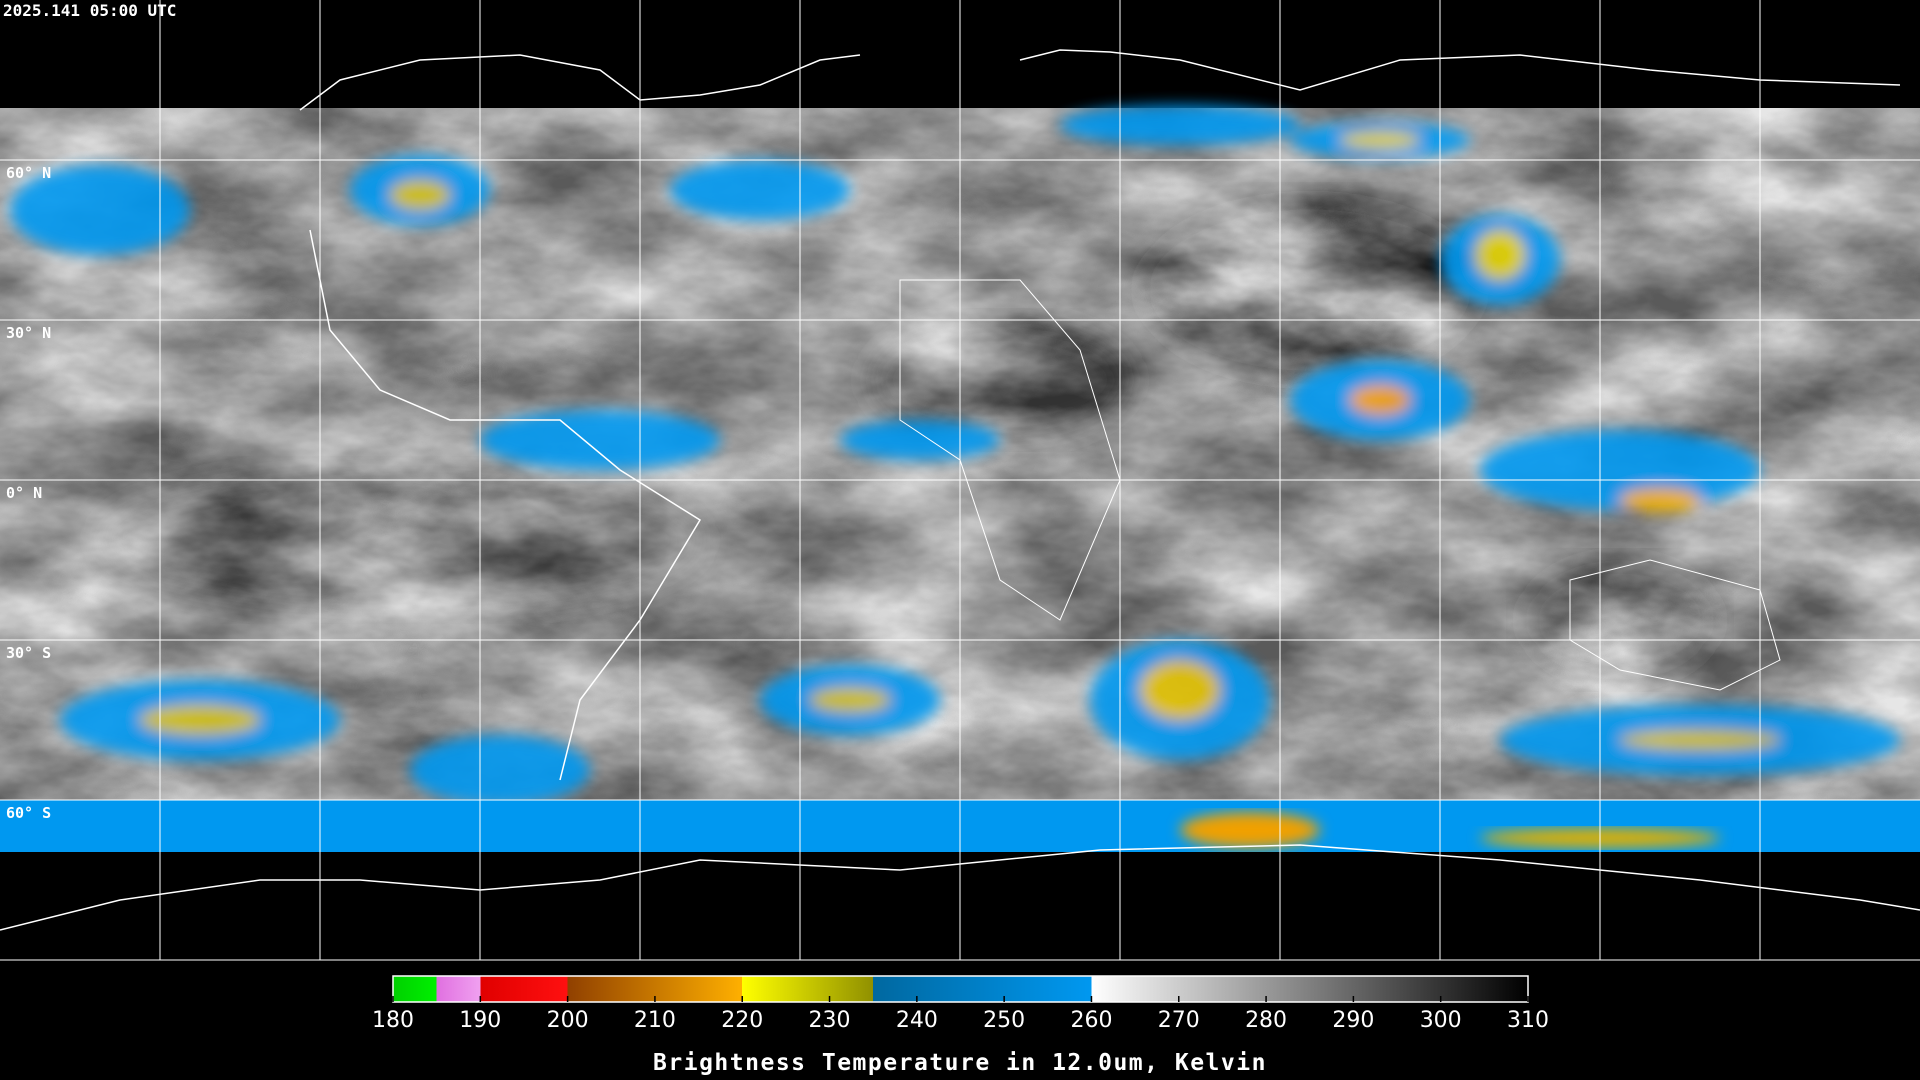 This screenshot has width=1920, height=1080. What do you see at coordinates (89, 10) in the screenshot?
I see `timestamp: 2025.141 05:00 UTC` at bounding box center [89, 10].